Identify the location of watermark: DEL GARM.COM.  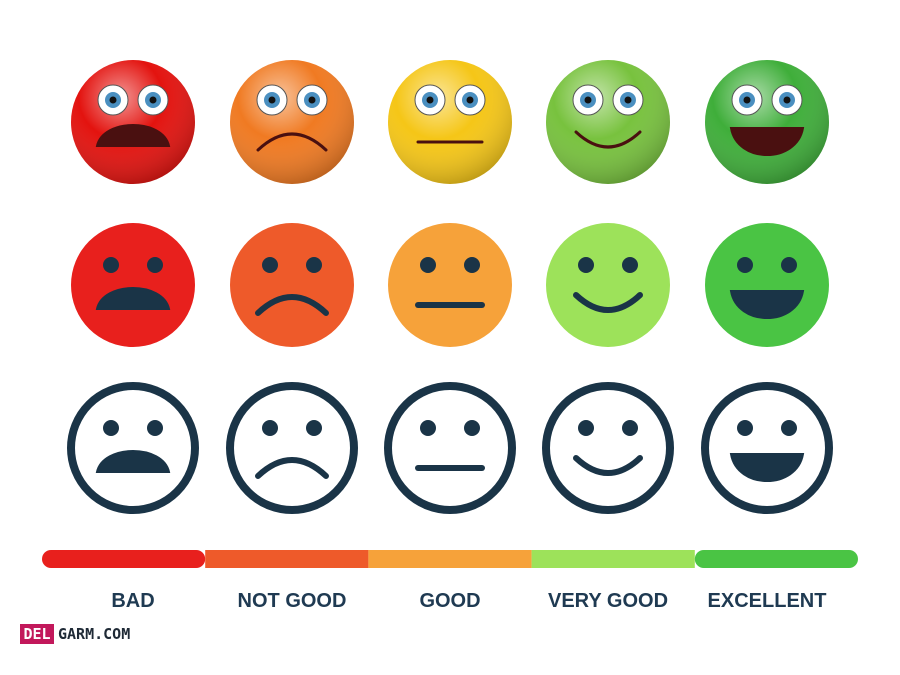
(75, 634).